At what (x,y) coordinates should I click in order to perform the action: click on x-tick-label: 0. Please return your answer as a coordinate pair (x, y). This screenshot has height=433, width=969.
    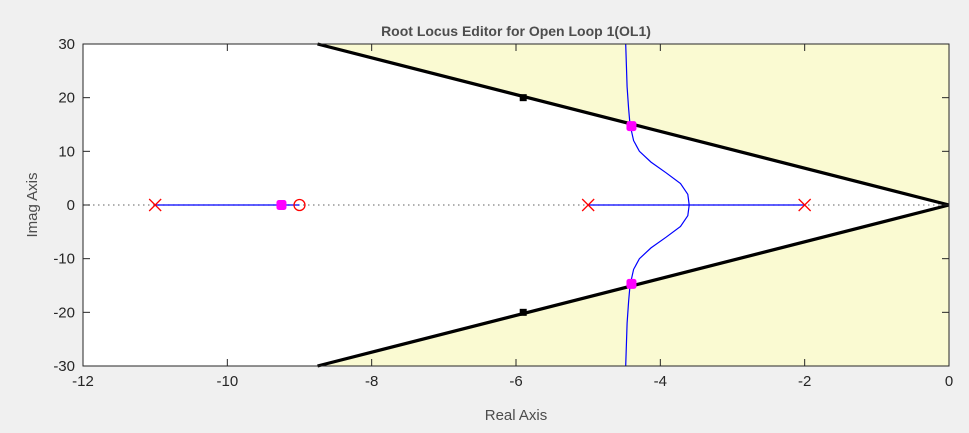
    Looking at the image, I should click on (949, 381).